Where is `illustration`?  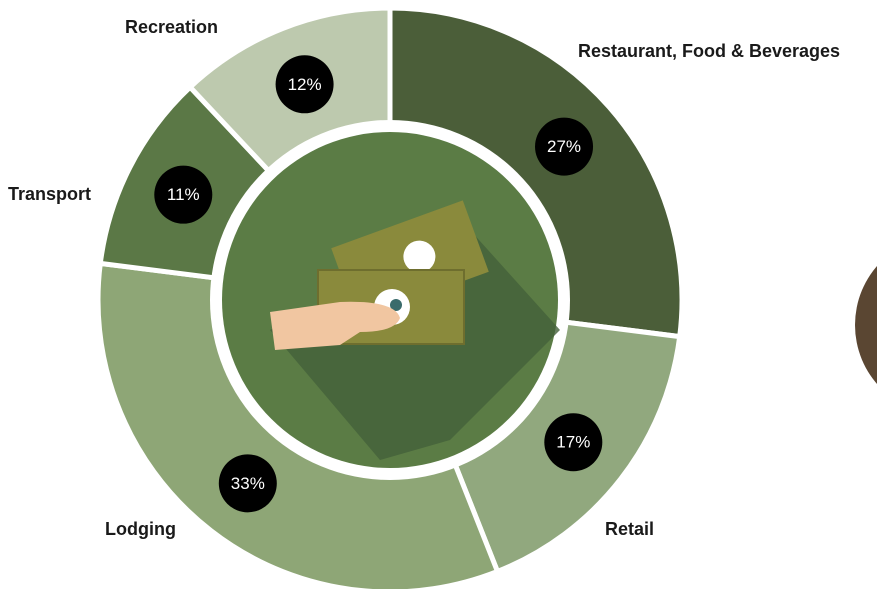 illustration is located at coordinates (415, 330).